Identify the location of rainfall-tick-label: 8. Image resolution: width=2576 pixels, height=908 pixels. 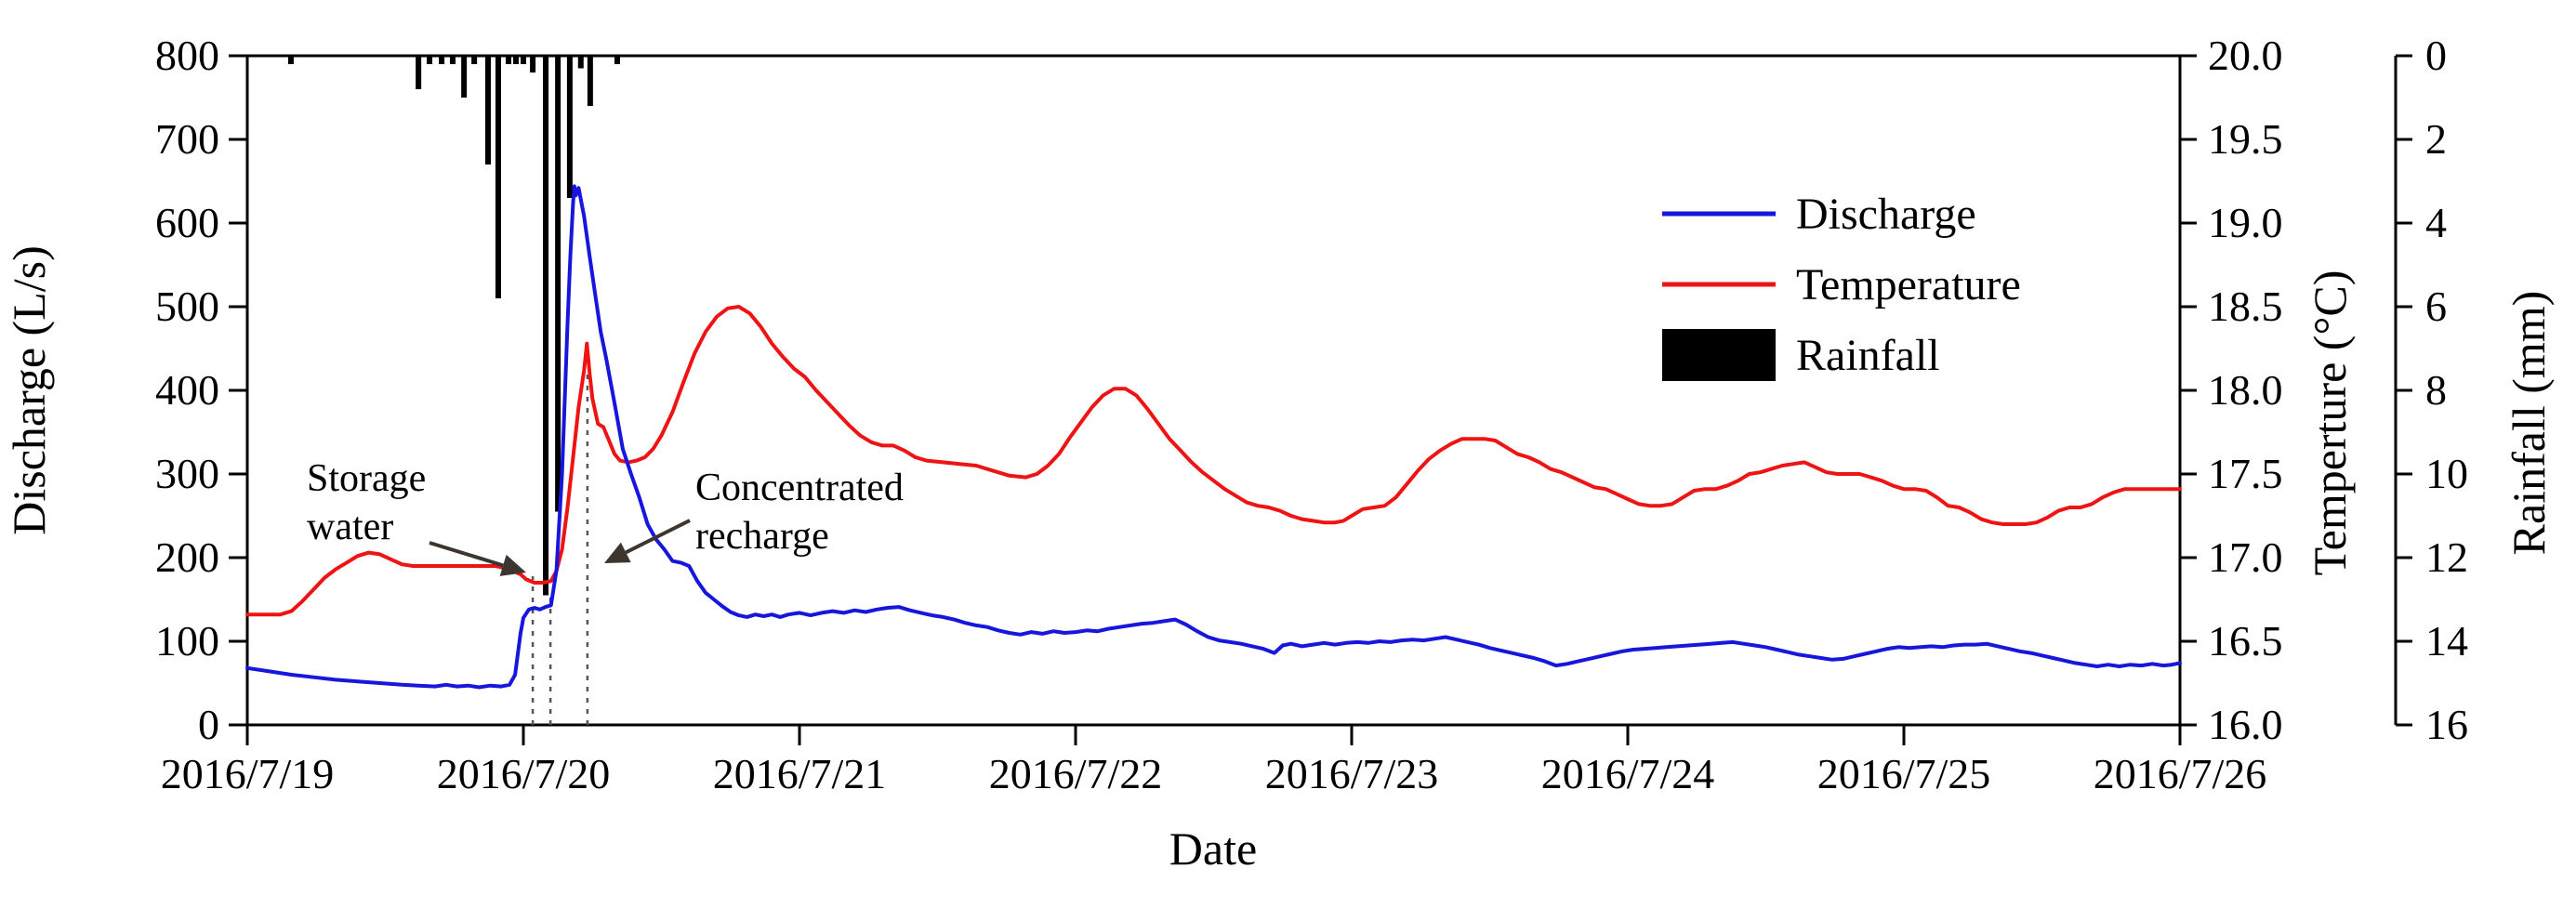
(2436, 390).